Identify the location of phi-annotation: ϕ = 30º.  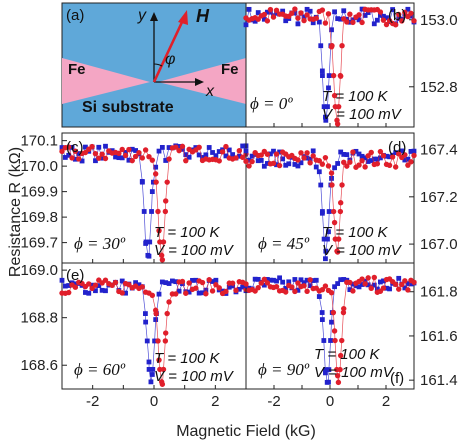
(100, 243).